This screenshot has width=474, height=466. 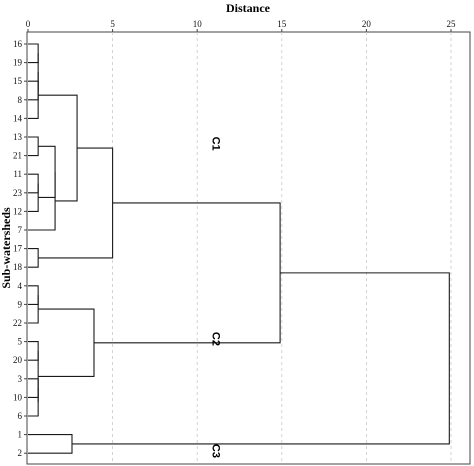 What do you see at coordinates (18, 137) in the screenshot?
I see `leaf-label-13: 13` at bounding box center [18, 137].